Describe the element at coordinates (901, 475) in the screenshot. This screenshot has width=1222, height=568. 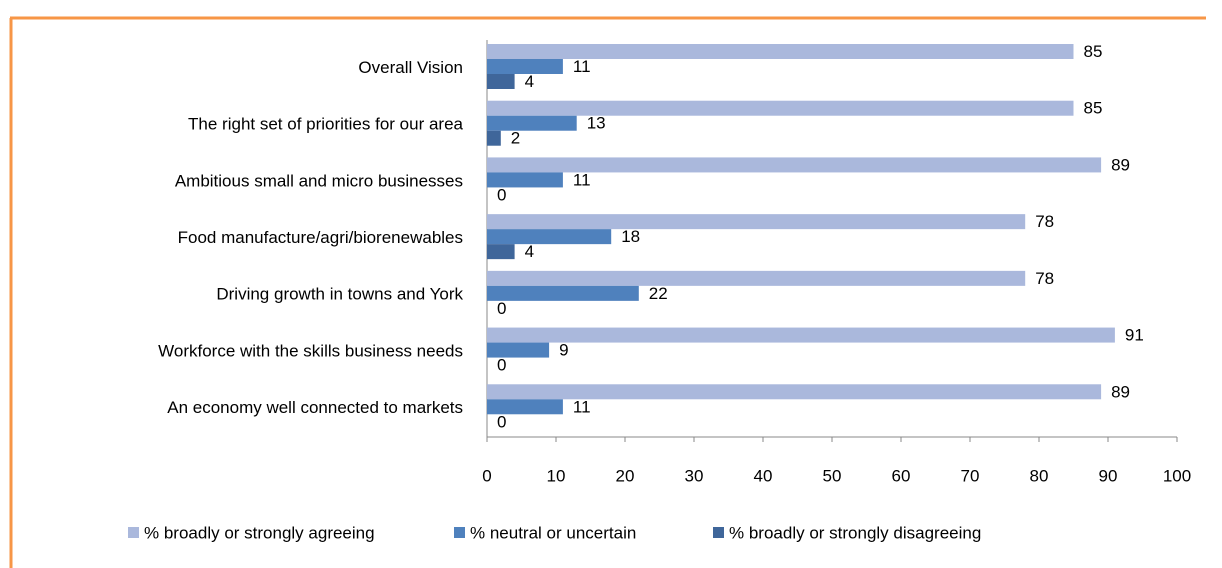
I see `x-tick-label: 60` at that location.